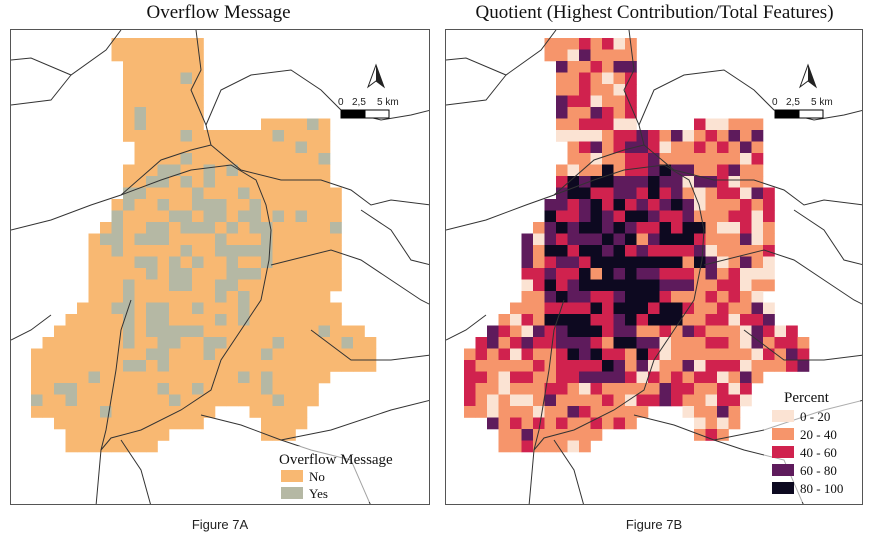 Image resolution: width=872 pixels, height=539 pixels. Describe the element at coordinates (822, 102) in the screenshot. I see `scale-b-label-2: 5 km` at that location.